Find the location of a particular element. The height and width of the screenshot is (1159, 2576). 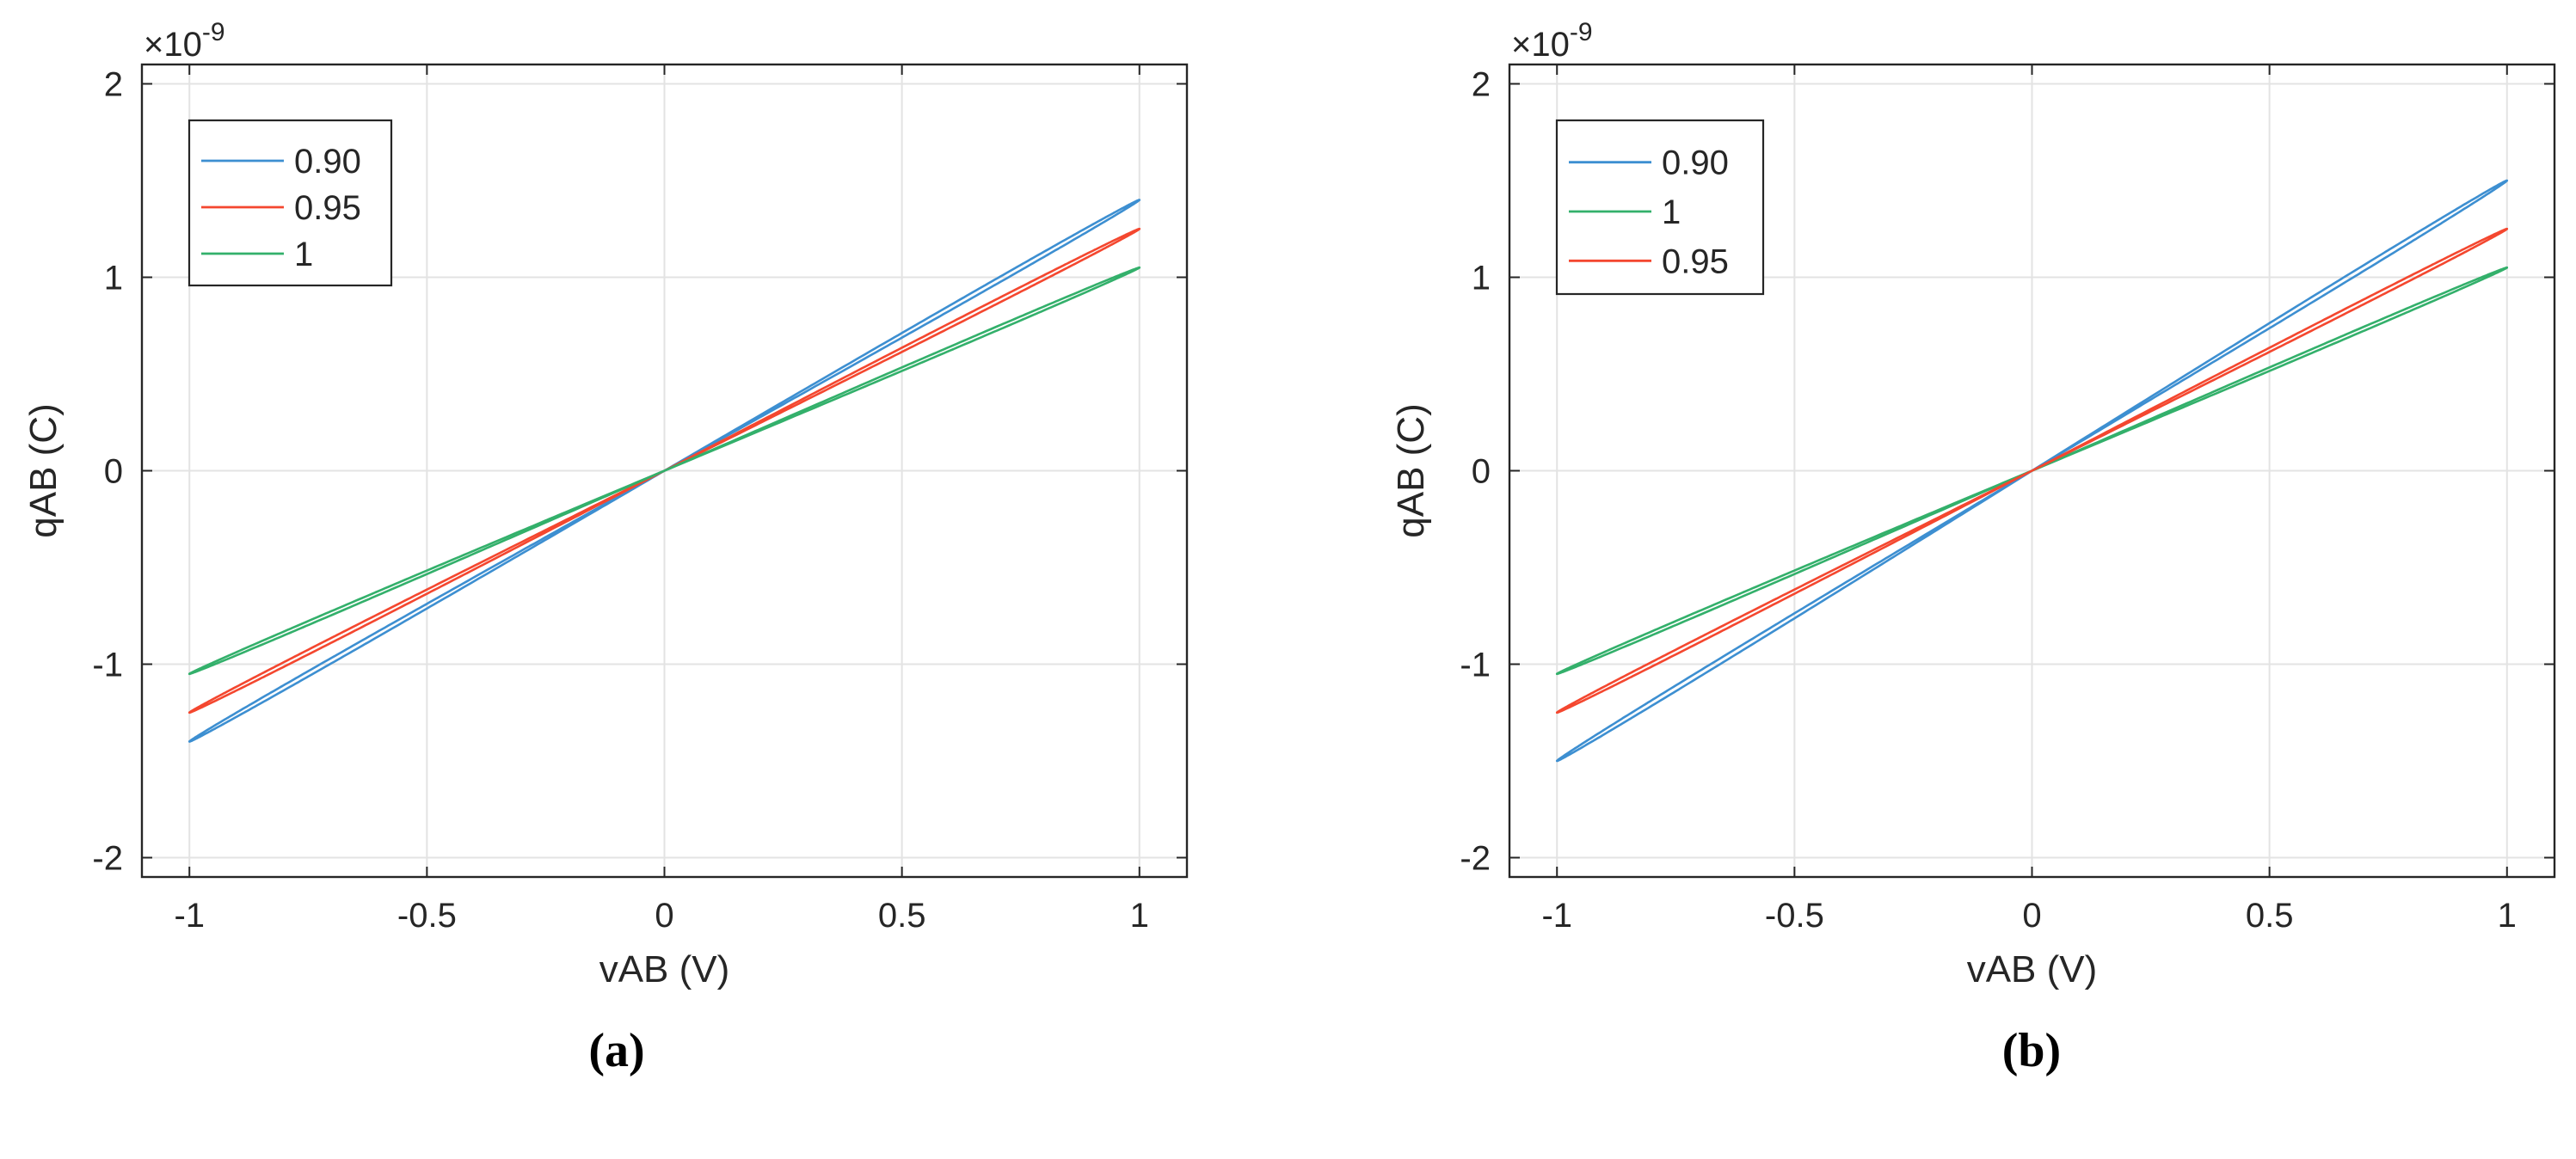

legend: 0.90 1 0.95 is located at coordinates (1660, 208).